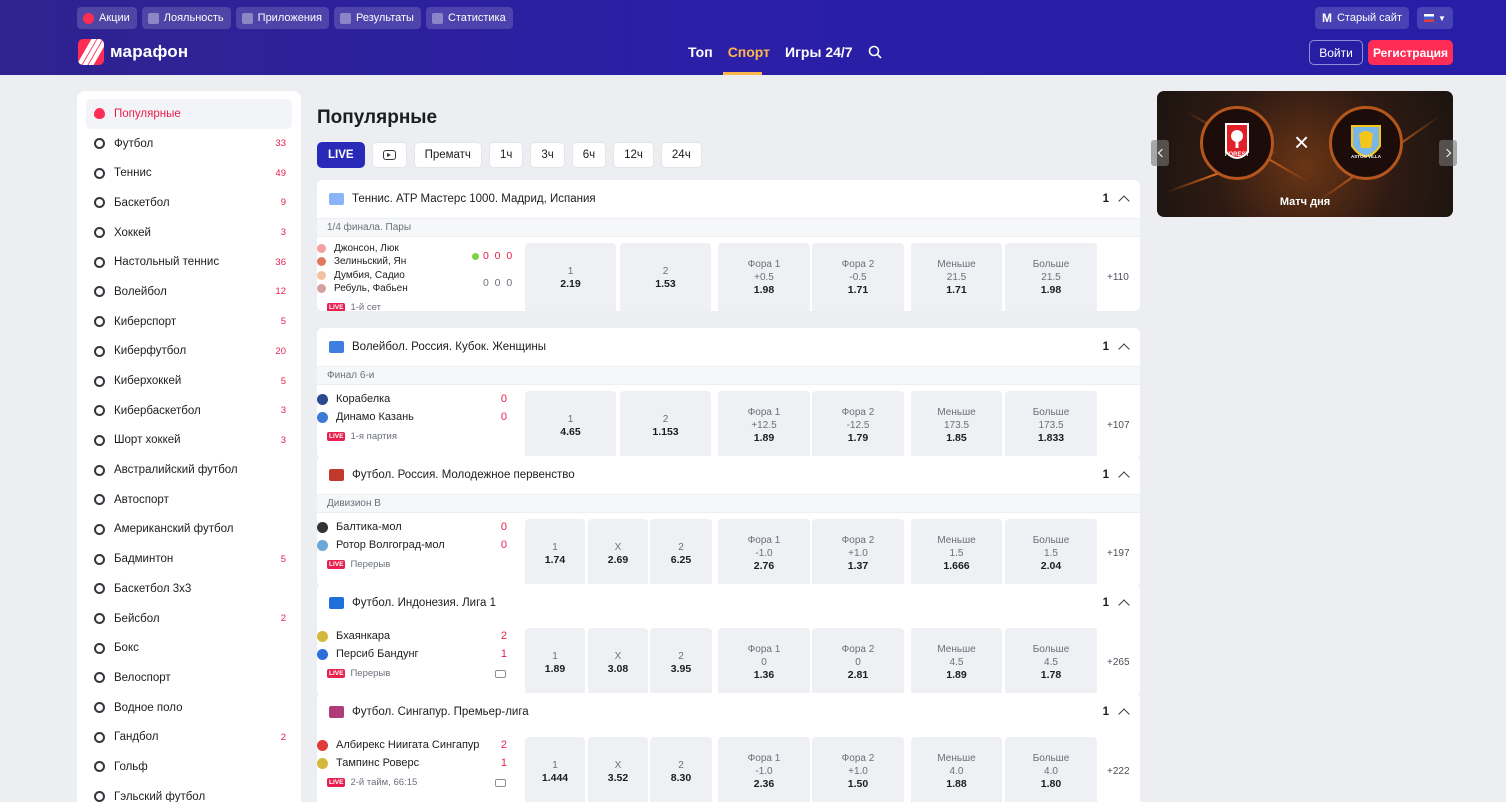 Image resolution: width=1506 pixels, height=802 pixels. I want to click on sidebar-item: Настольный теннис 36, so click(189, 262).